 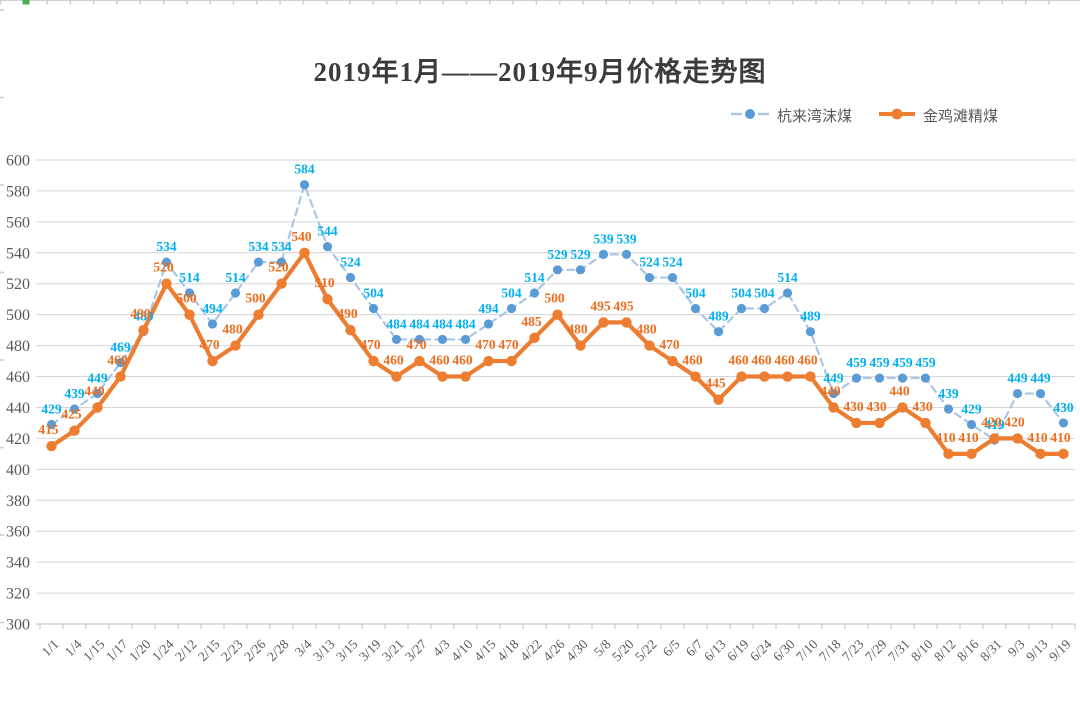 What do you see at coordinates (994, 424) in the screenshot?
I see `data-point-label: 419` at bounding box center [994, 424].